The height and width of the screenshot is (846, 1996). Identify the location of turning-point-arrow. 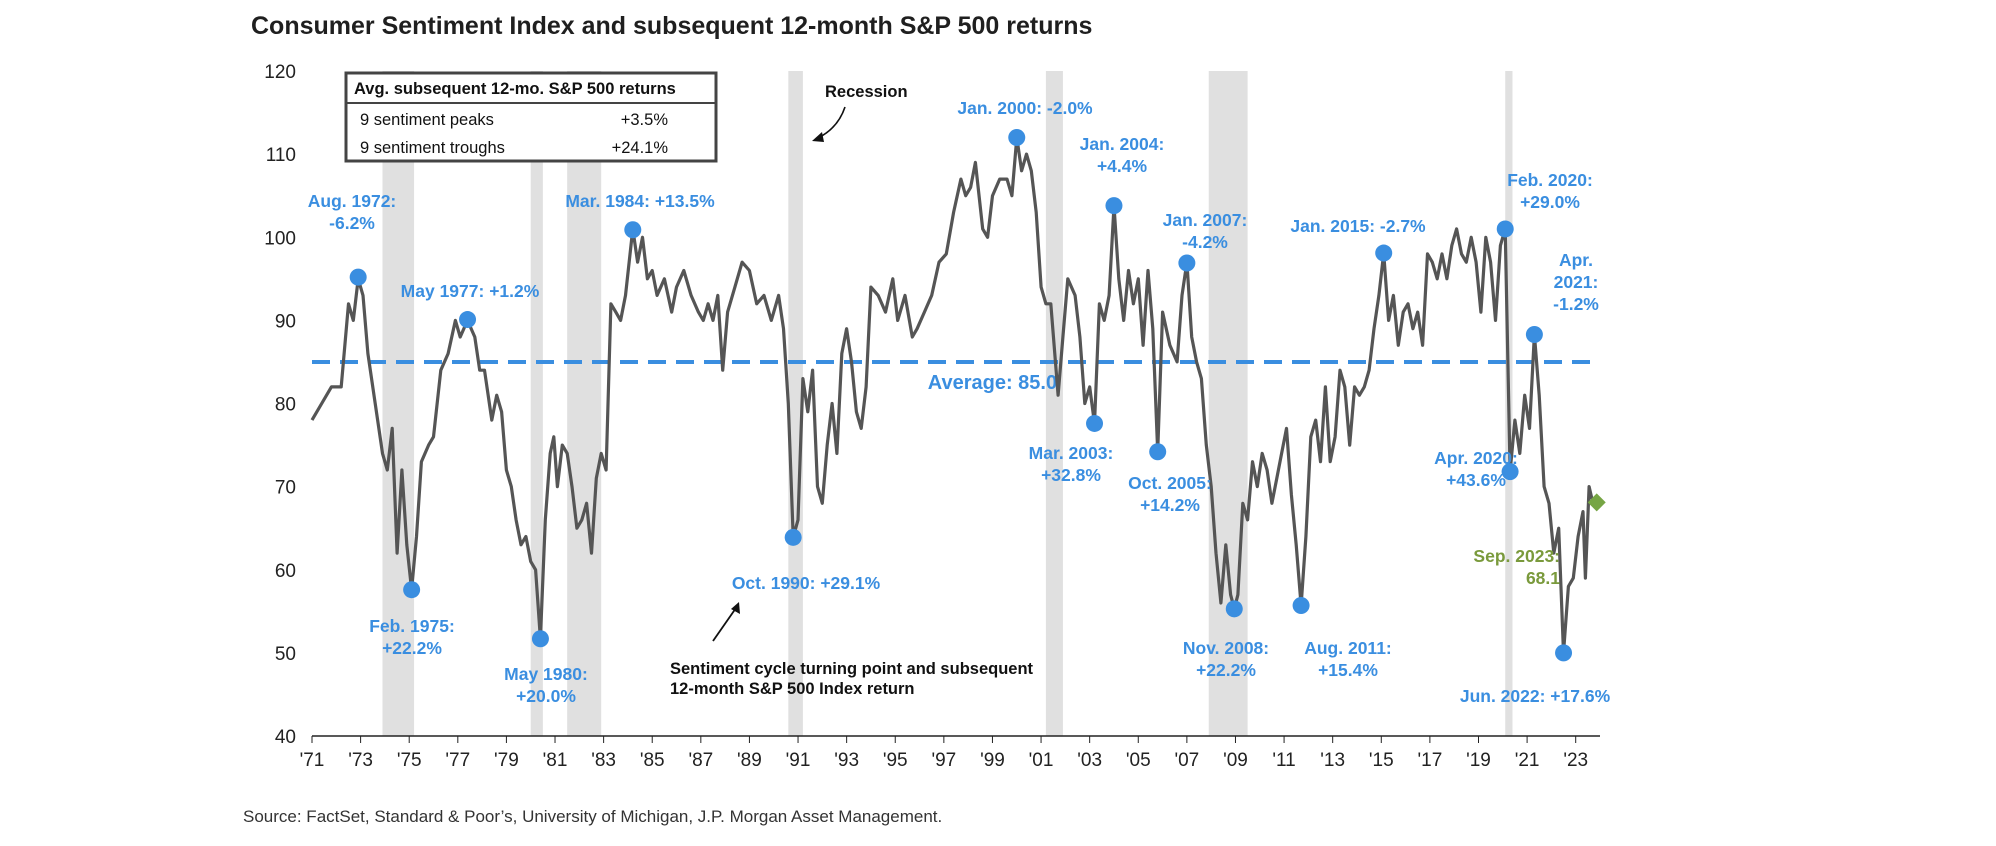
(724, 624).